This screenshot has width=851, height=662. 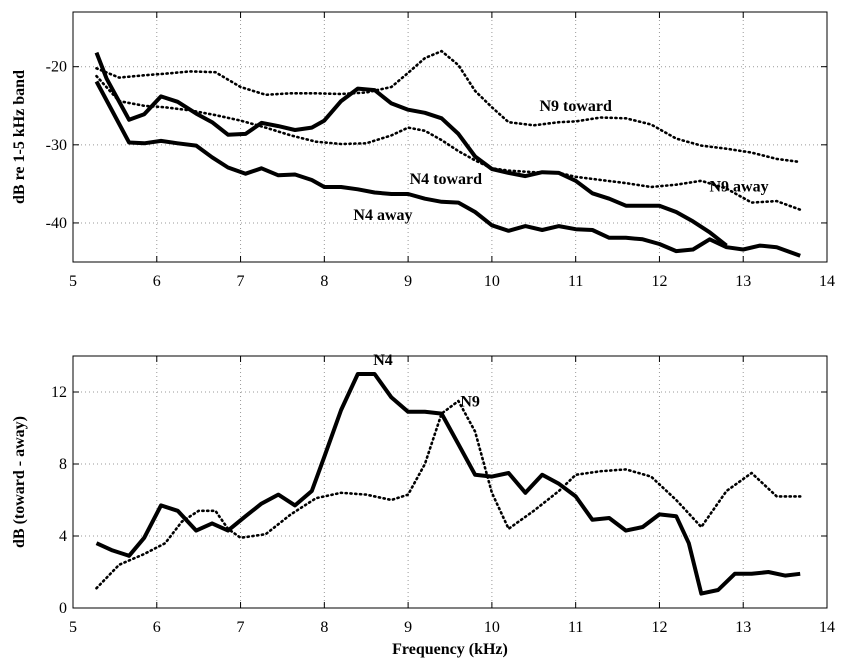 I want to click on annotation-n4-toward: N4 toward, so click(x=446, y=179).